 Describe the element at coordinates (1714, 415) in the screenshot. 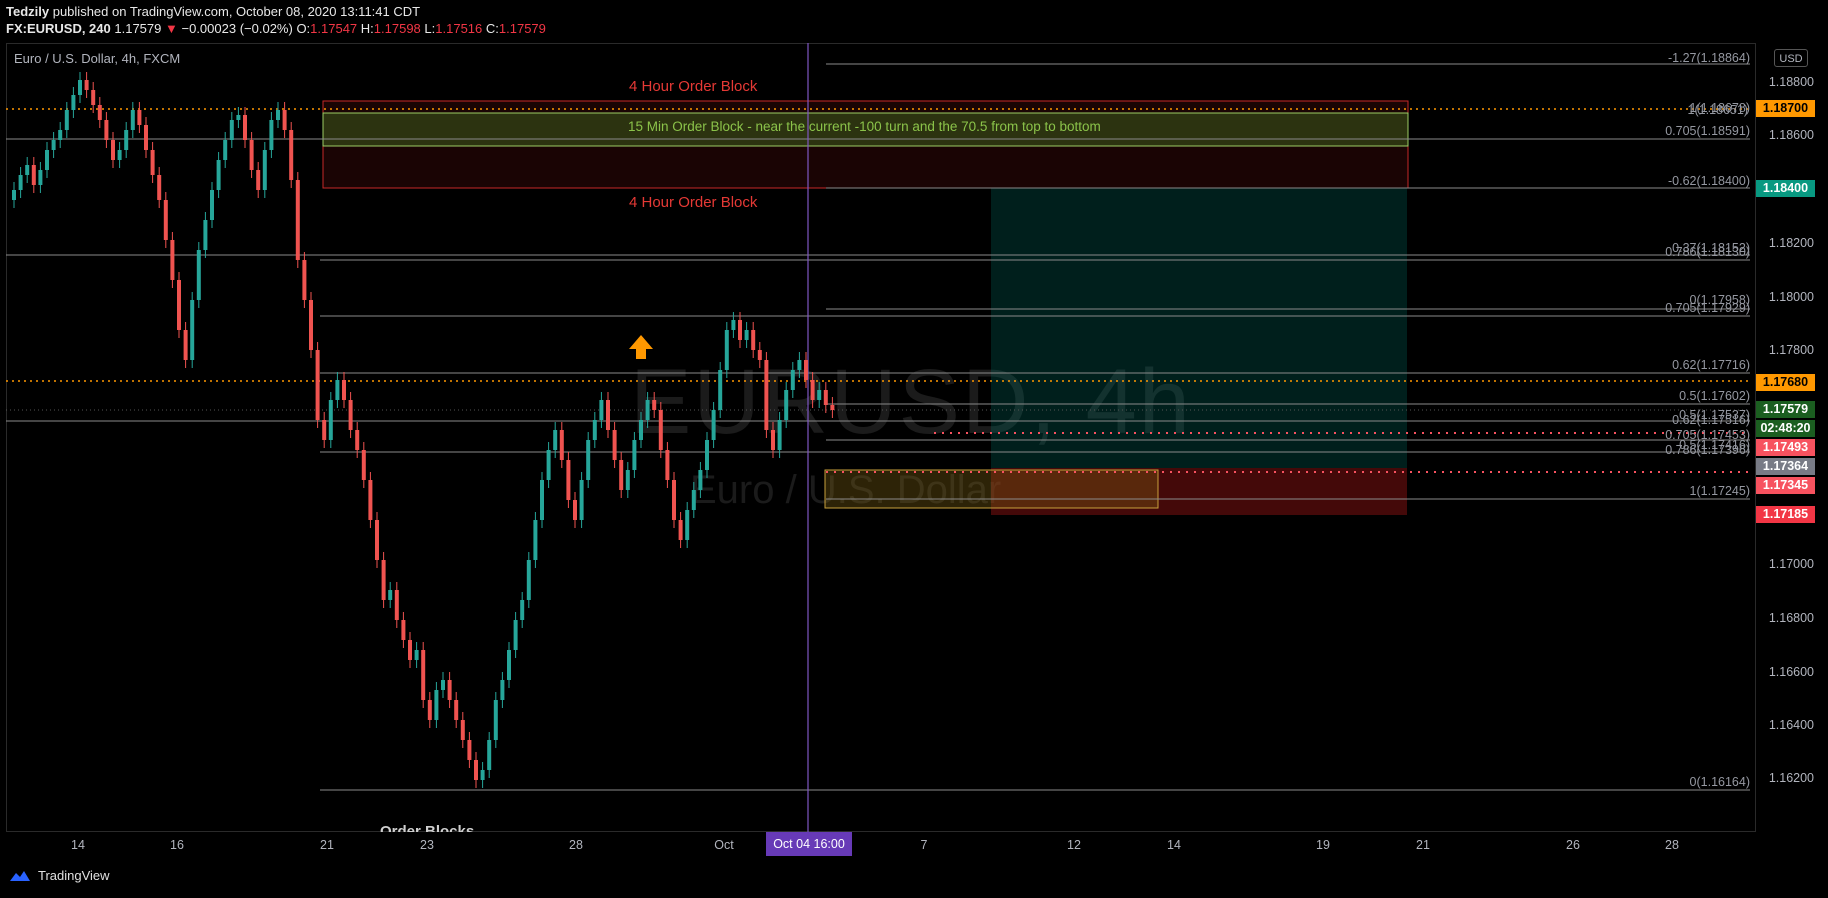

I see `fib-label: 0.5(1.17537)` at that location.